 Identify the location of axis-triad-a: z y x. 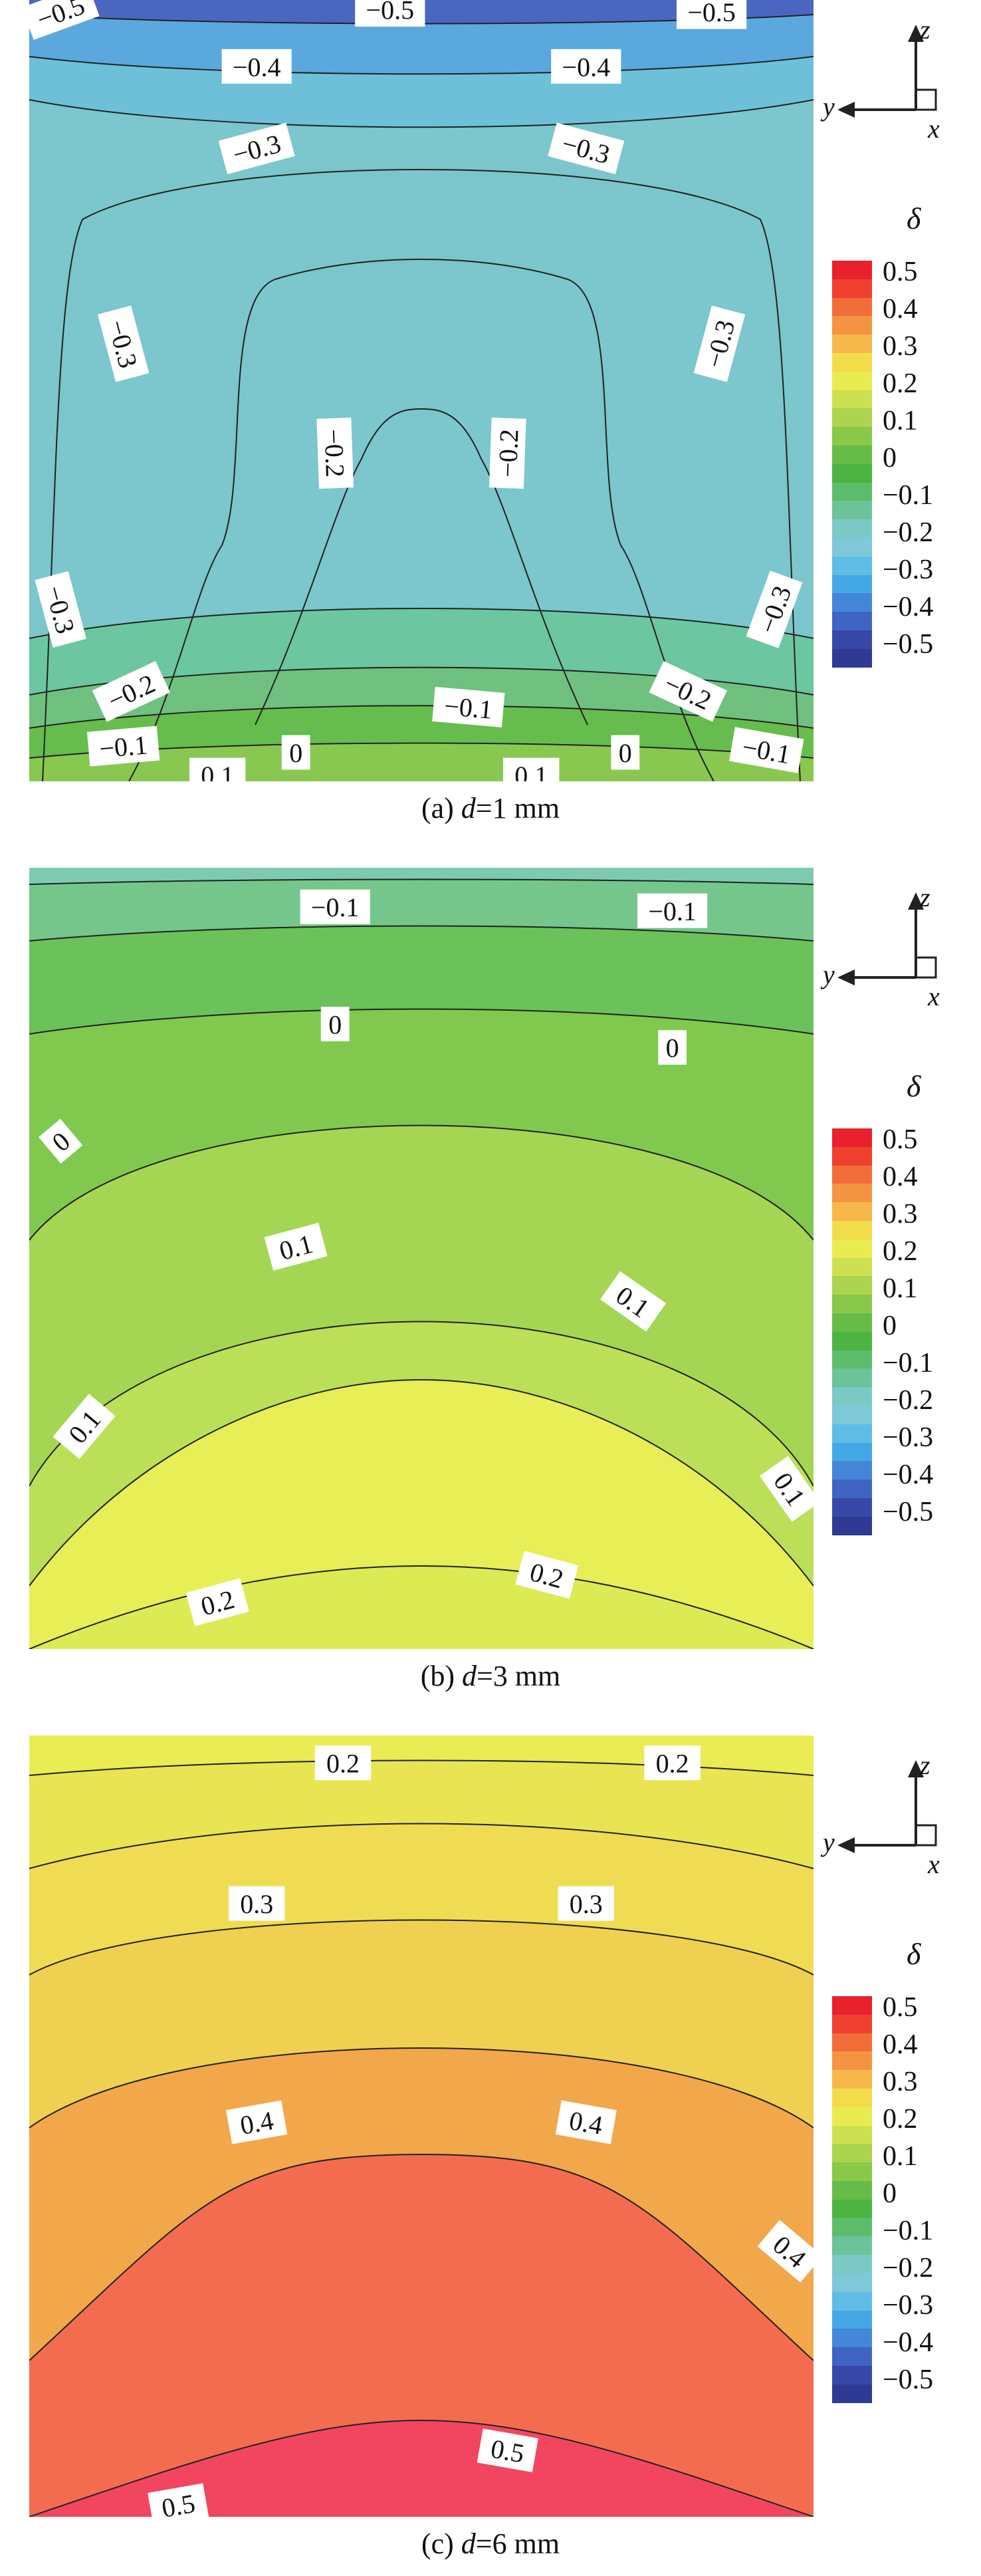
(901, 82).